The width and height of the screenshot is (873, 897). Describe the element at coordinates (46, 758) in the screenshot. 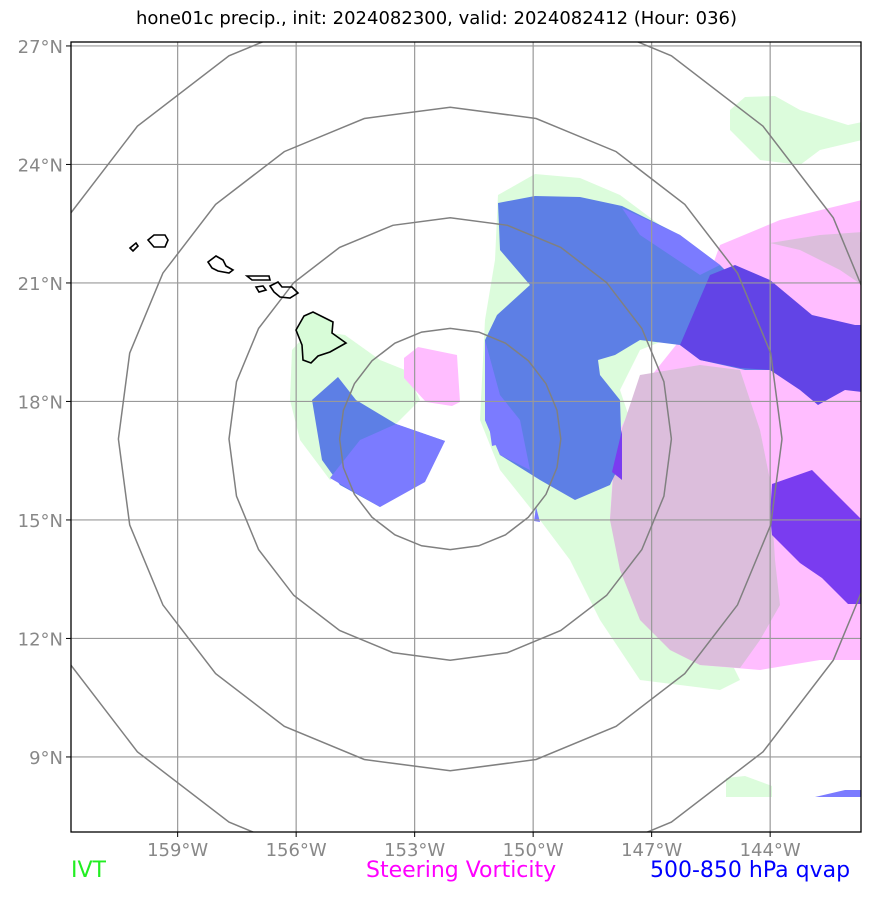

I see `lat-tick-label: 9°N` at that location.